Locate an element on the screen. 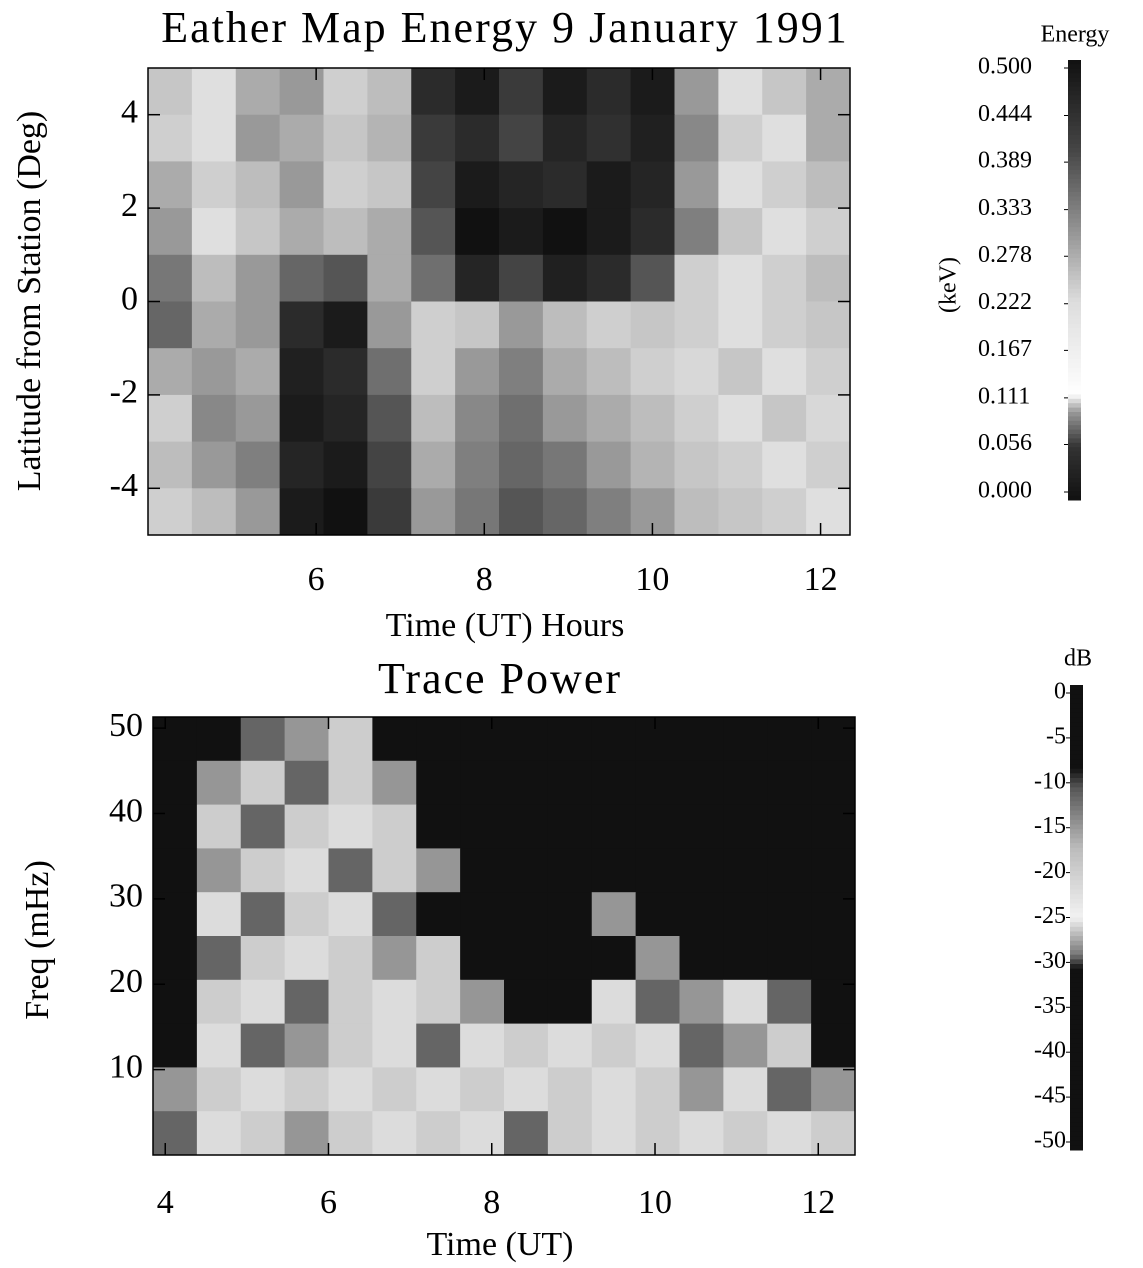 This screenshot has height=1268, width=1143. chart-title: Eather Map Energy 9 January 1991 is located at coordinates (505, 27).